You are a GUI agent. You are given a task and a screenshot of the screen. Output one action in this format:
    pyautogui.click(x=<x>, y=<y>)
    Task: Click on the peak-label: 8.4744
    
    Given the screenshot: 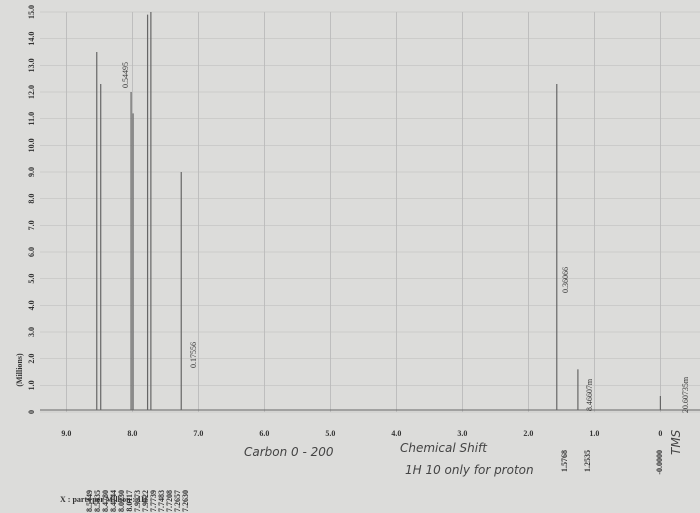 What is the action you would take?
    pyautogui.click(x=113, y=501)
    